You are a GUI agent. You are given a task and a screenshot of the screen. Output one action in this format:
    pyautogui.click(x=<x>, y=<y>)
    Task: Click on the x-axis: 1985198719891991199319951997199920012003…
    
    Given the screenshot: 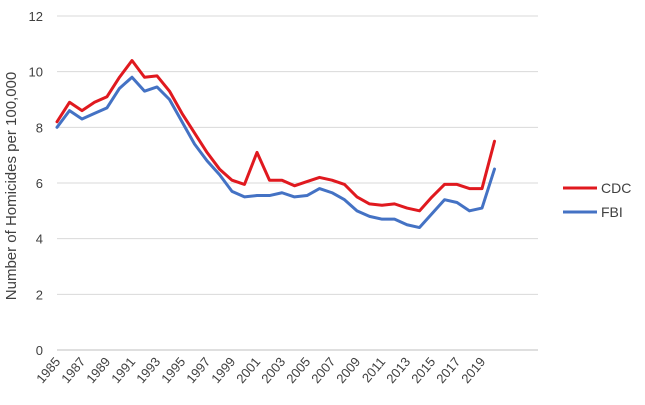 What is the action you would take?
    pyautogui.click(x=260, y=370)
    